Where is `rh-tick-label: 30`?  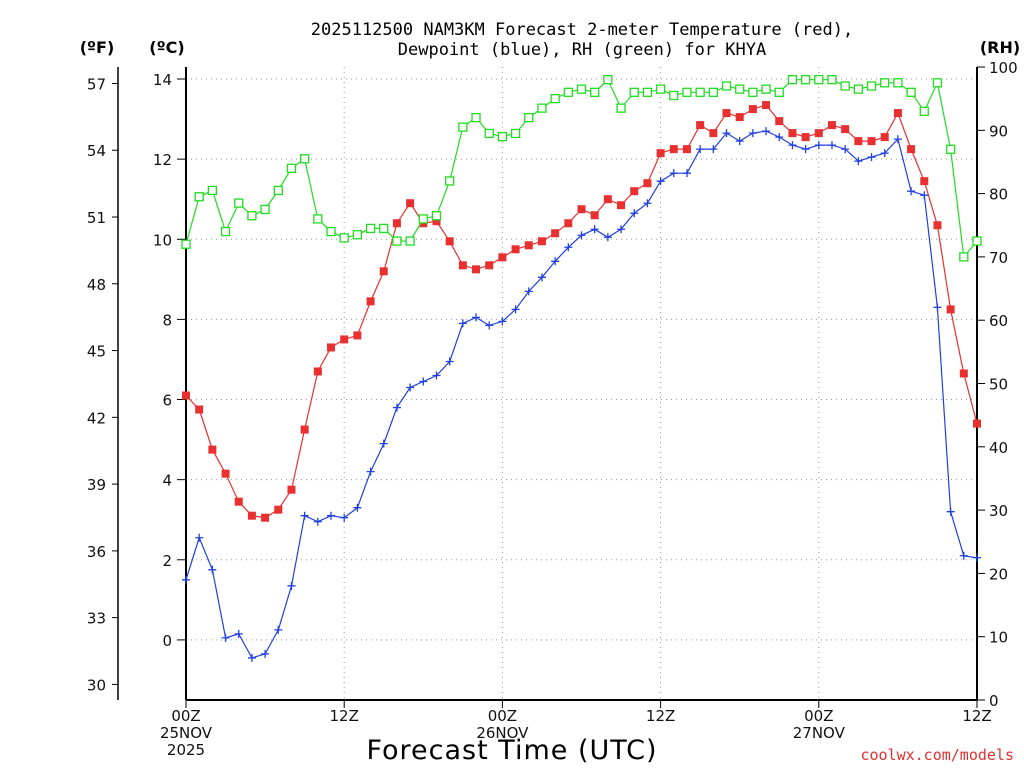
rh-tick-label: 30 is located at coordinates (998, 511).